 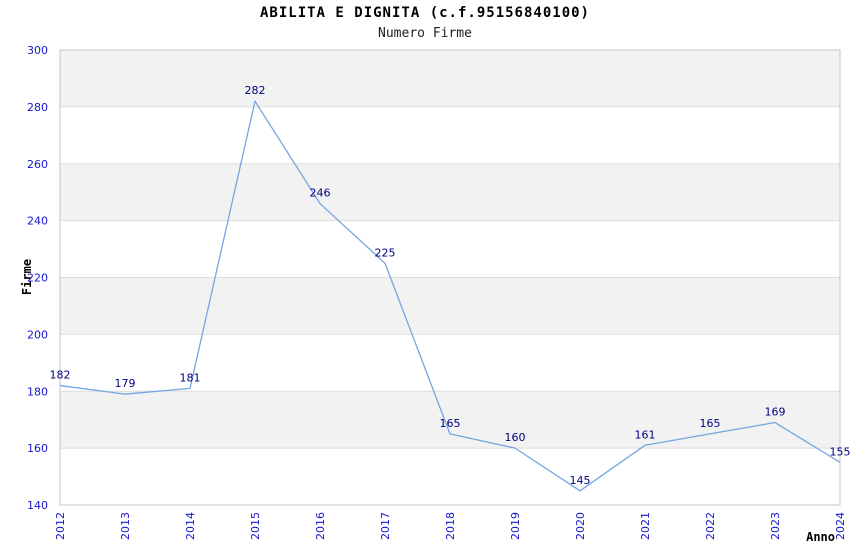 I want to click on x-tick-label: 2024, so click(x=840, y=526).